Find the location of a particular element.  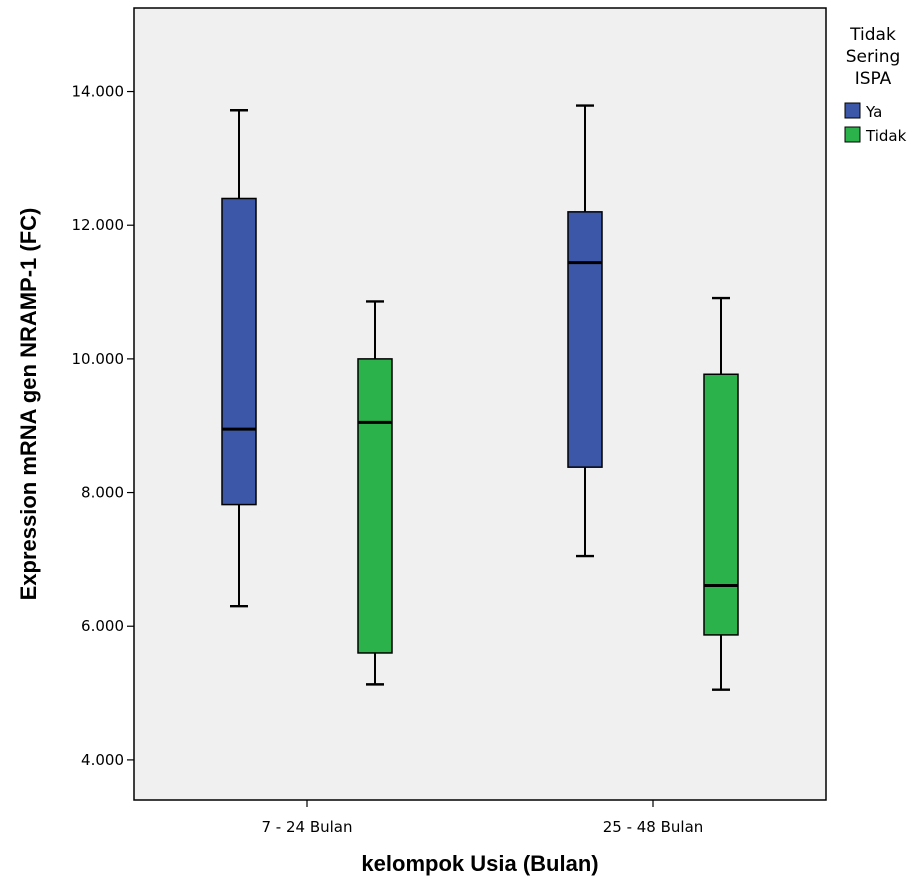

legend-label-ya: Ya is located at coordinates (873, 112).